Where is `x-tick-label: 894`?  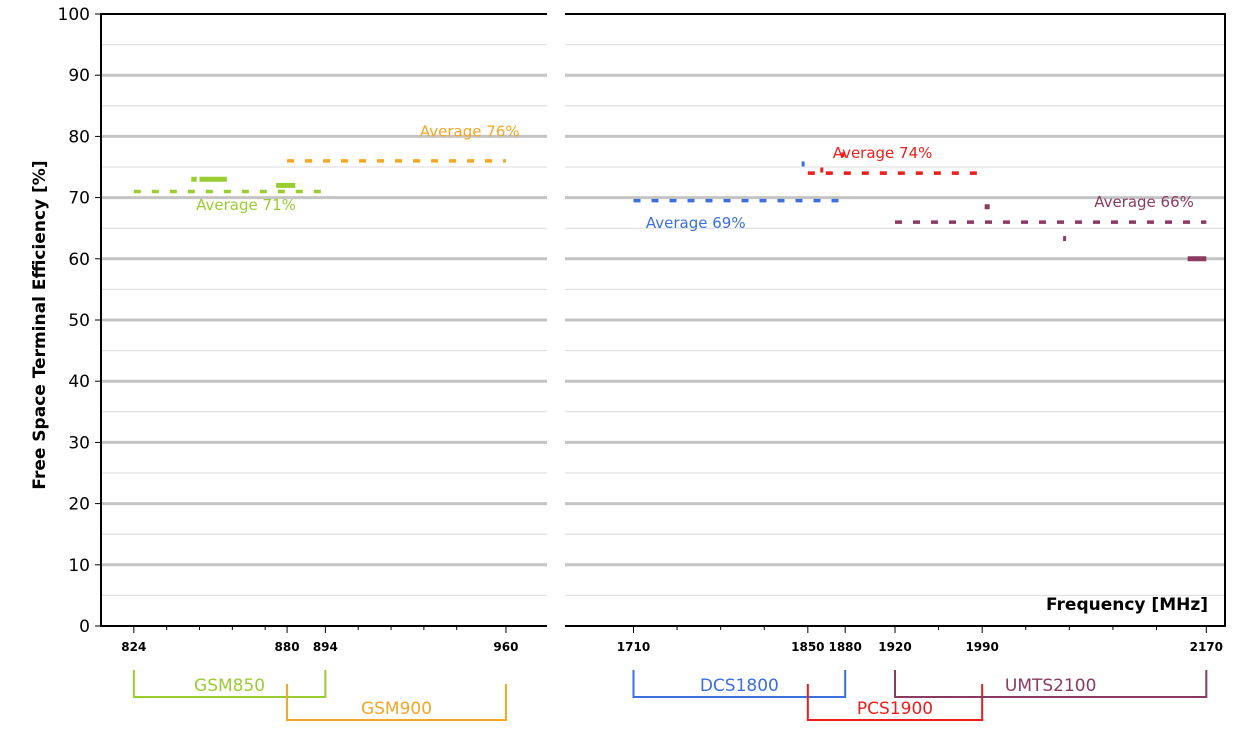
x-tick-label: 894 is located at coordinates (325, 647).